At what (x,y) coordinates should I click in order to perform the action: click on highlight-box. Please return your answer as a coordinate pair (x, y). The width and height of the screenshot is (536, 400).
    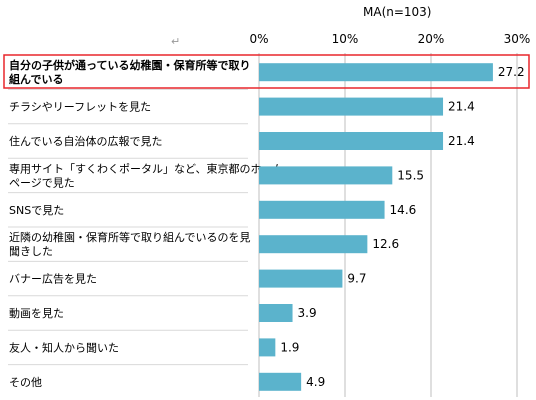
    Looking at the image, I should click on (266, 71).